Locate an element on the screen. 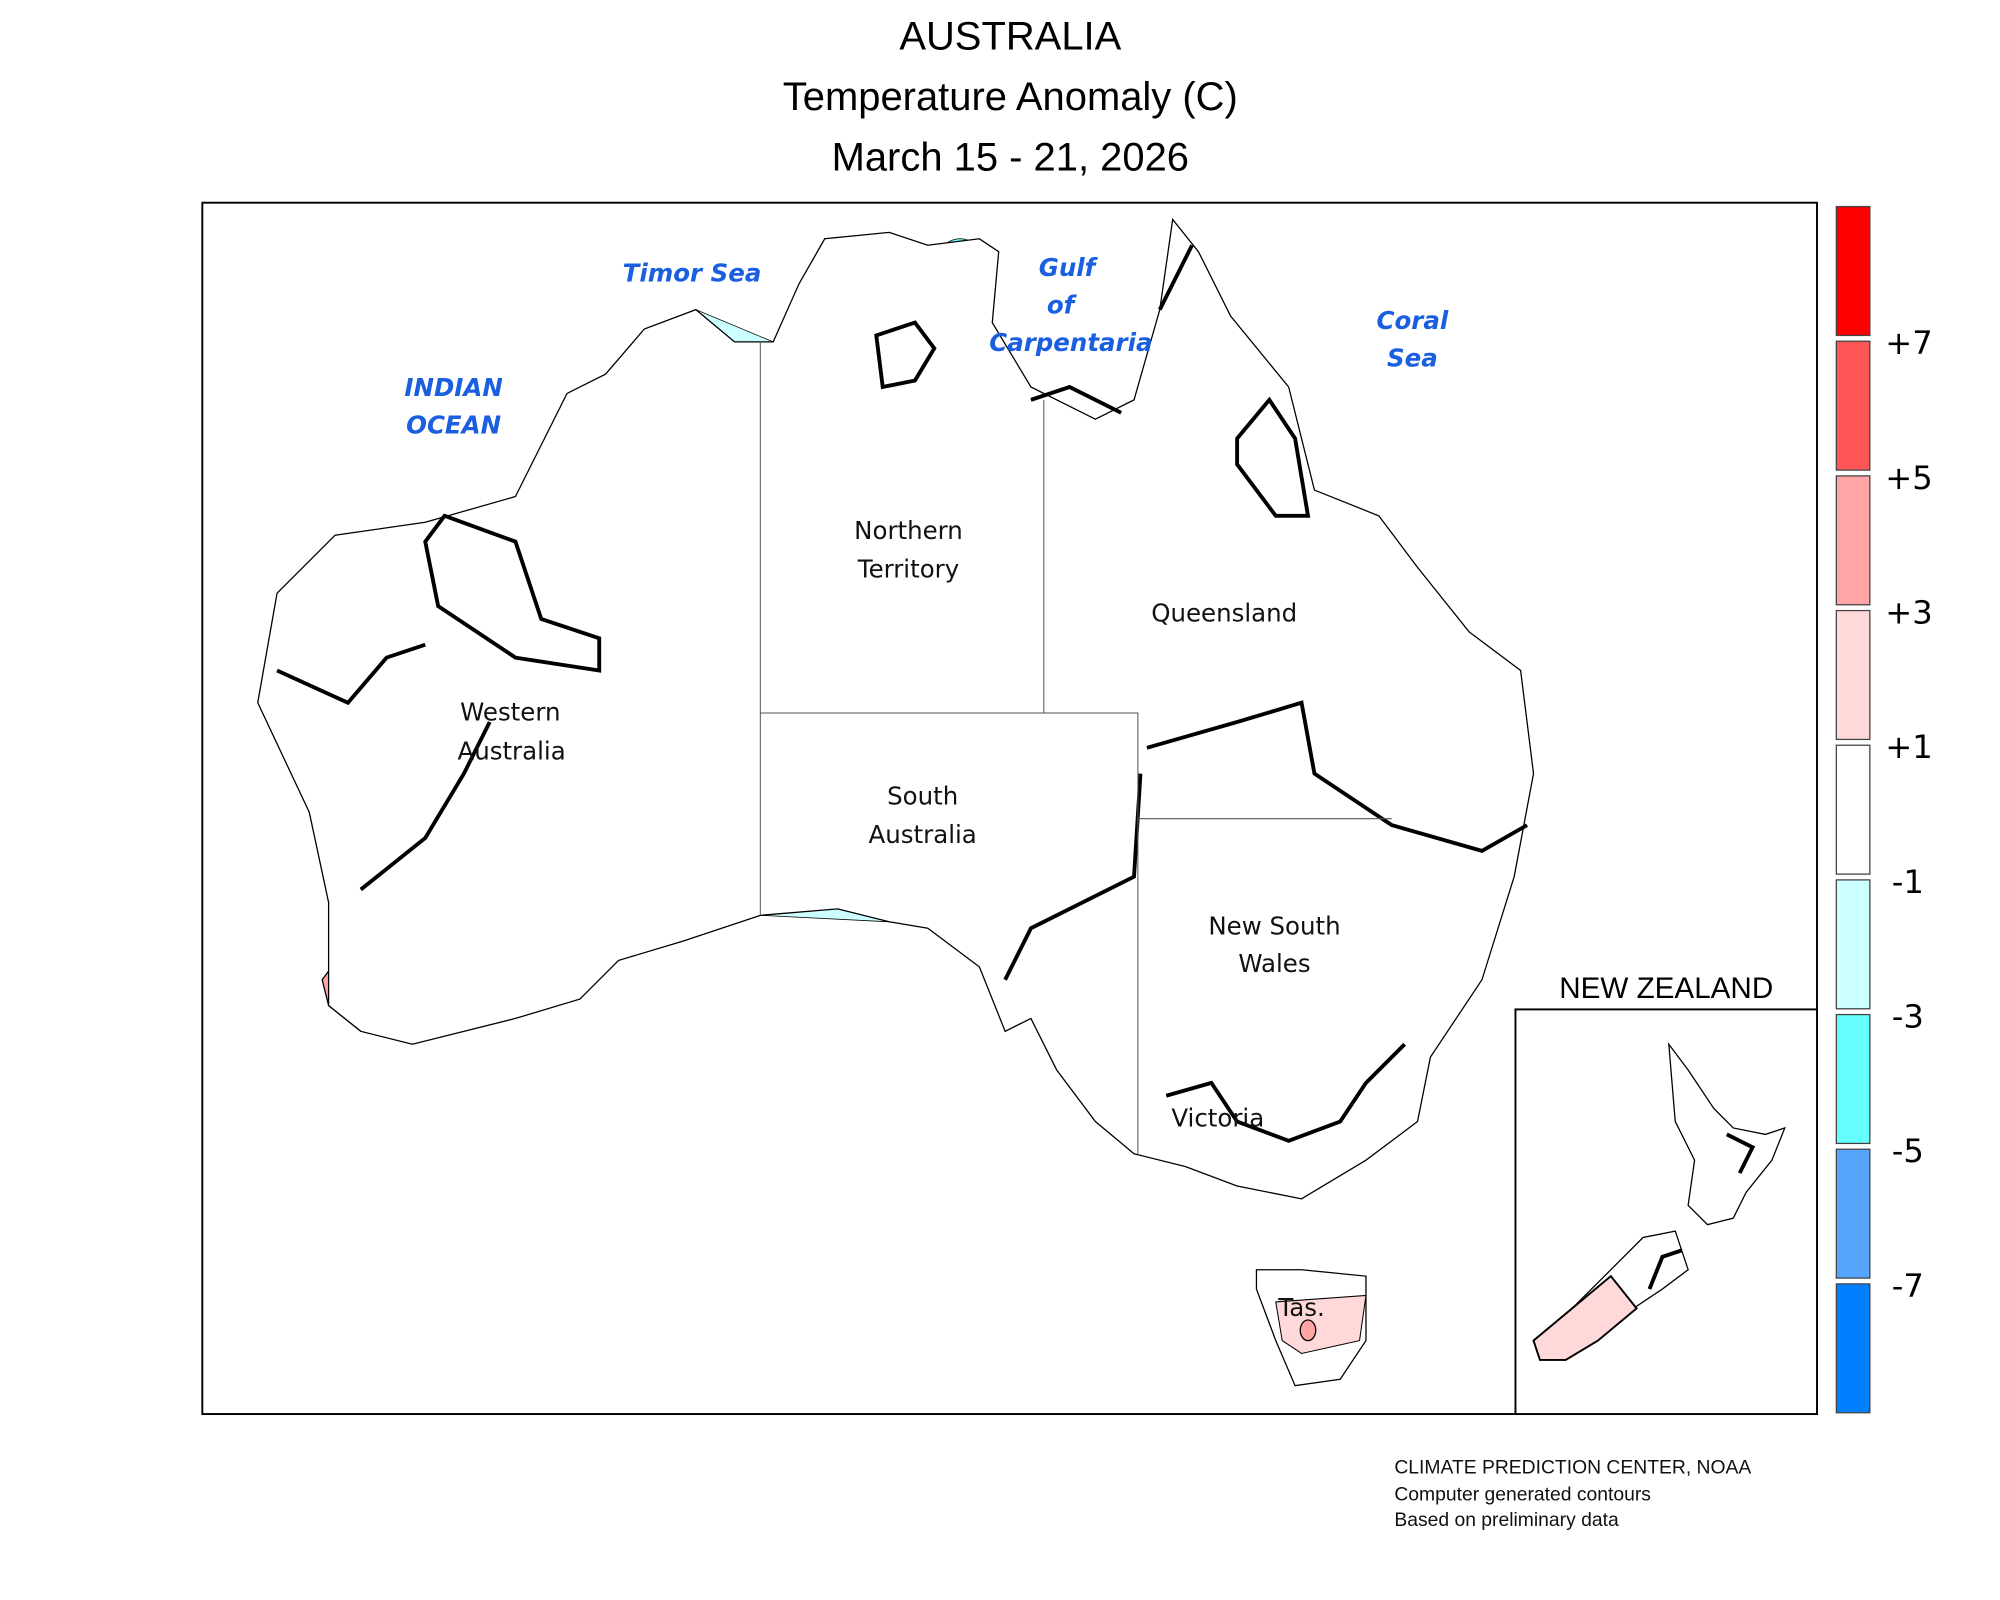 The image size is (2000, 1600). label-vic: Victoria is located at coordinates (1217, 1118).